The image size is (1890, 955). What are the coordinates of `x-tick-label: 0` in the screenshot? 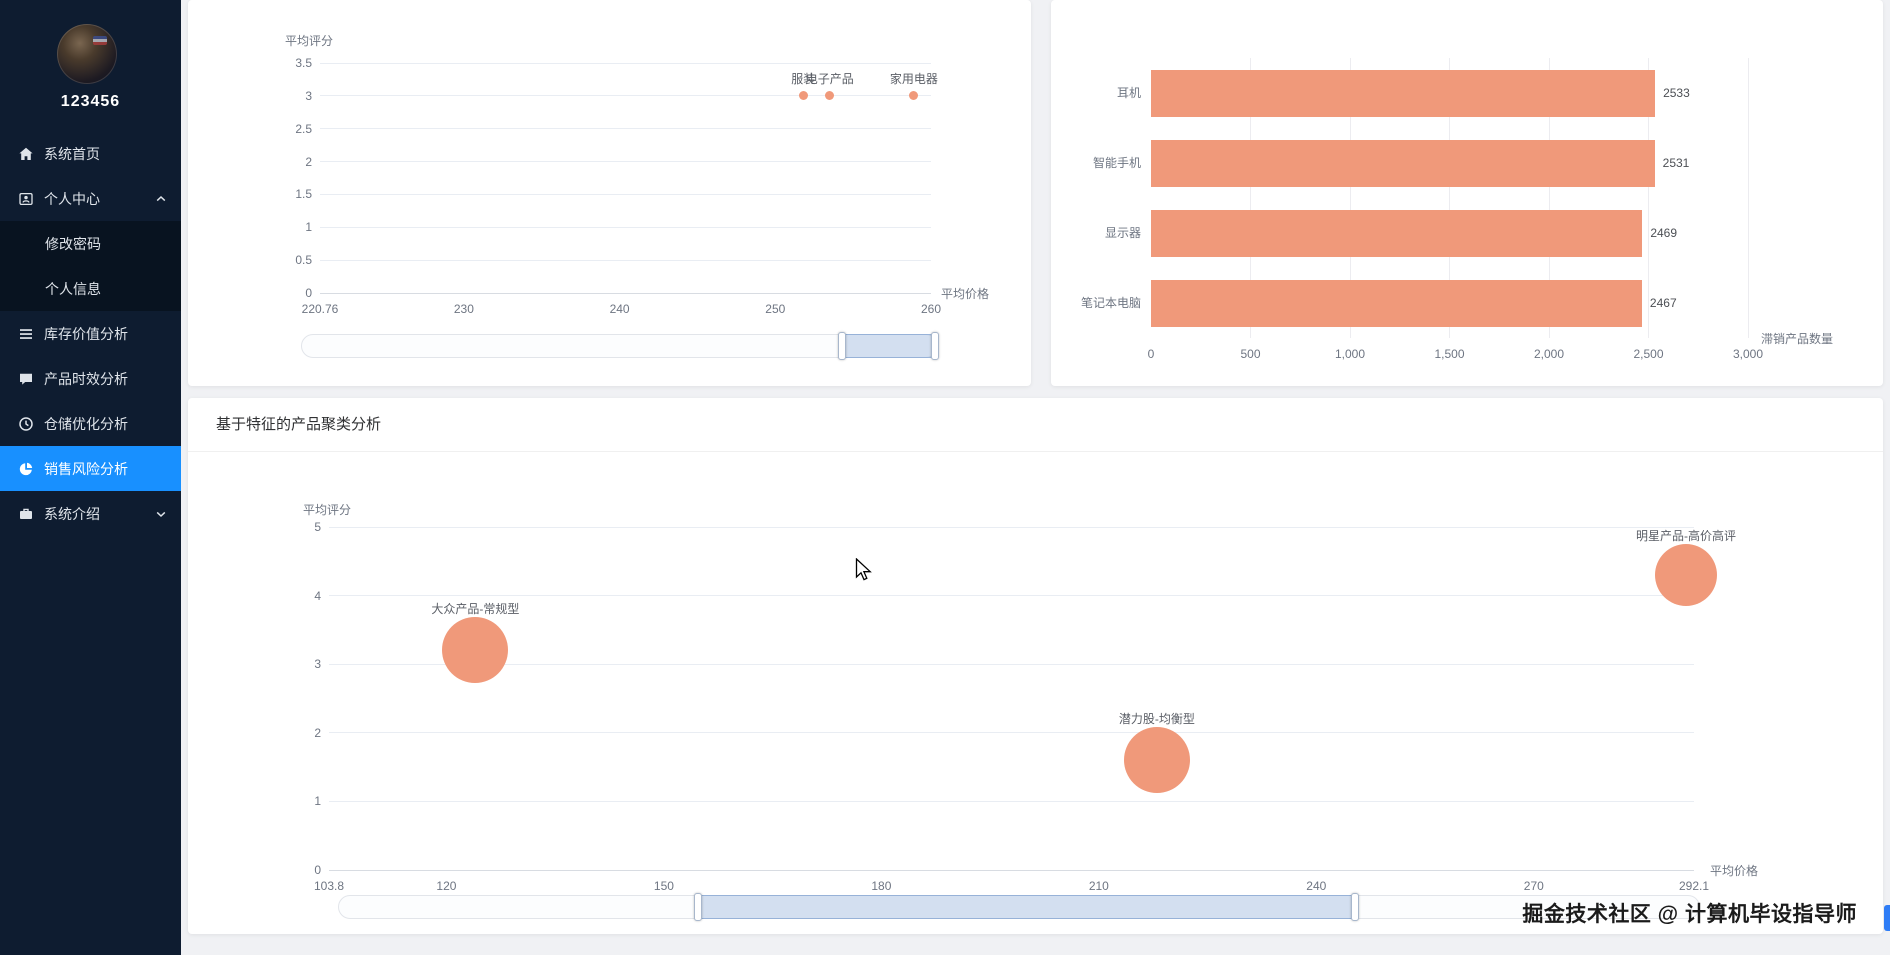 It's located at (1151, 354).